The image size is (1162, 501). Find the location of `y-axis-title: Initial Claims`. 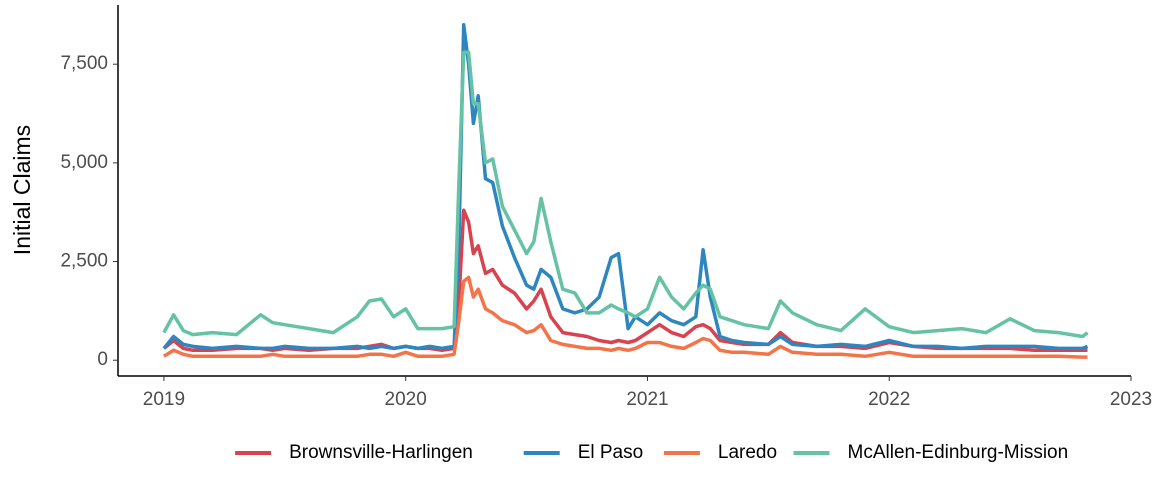

y-axis-title: Initial Claims is located at coordinates (22, 190).